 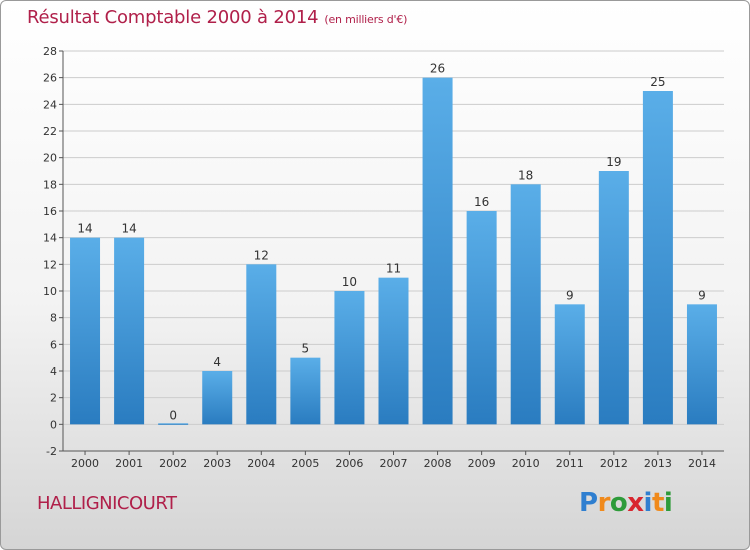 What do you see at coordinates (50, 78) in the screenshot?
I see `y-tick-label: 26` at bounding box center [50, 78].